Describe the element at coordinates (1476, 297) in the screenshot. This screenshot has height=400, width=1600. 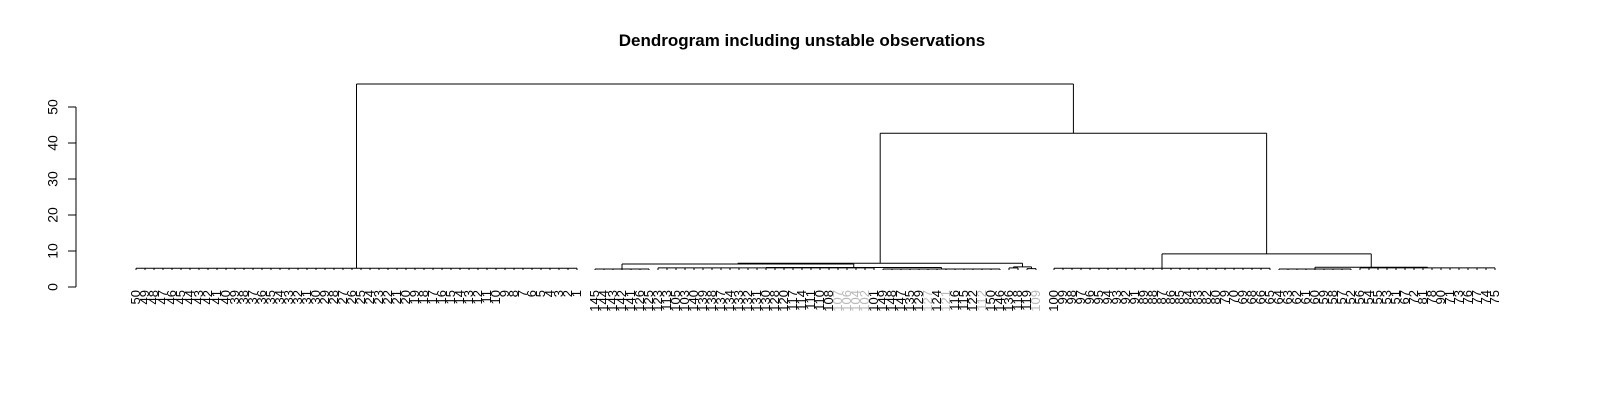
I see `leaf-label: 77` at that location.